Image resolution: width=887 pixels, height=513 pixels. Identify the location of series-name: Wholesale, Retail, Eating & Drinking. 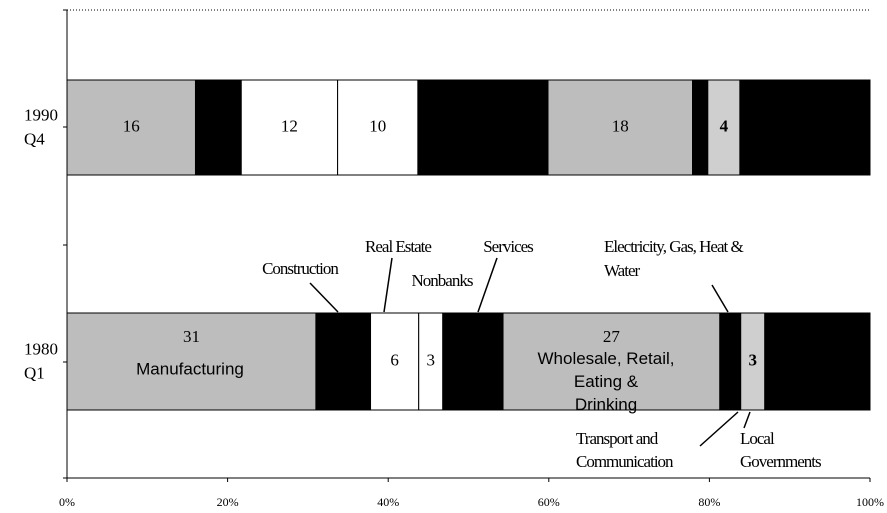
(605, 381).